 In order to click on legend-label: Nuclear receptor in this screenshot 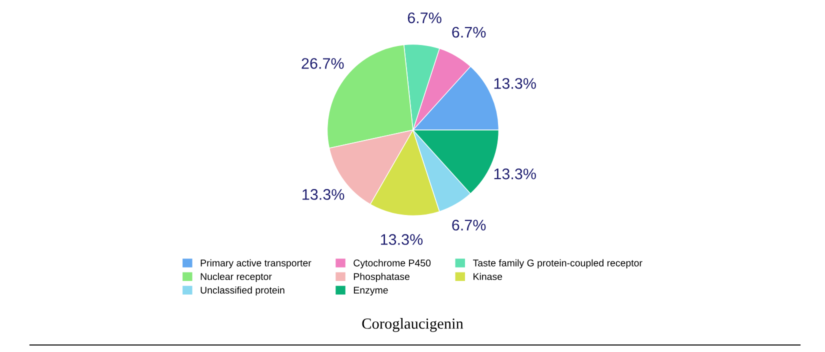, I will do `click(236, 277)`.